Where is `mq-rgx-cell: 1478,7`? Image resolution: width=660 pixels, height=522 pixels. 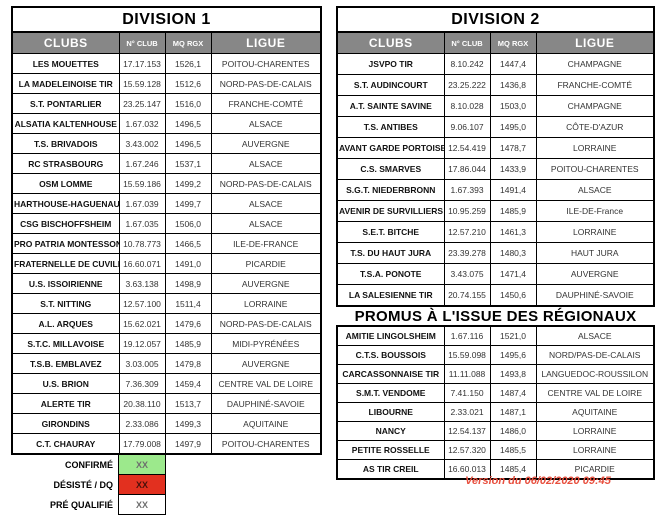 mq-rgx-cell: 1478,7 is located at coordinates (513, 148).